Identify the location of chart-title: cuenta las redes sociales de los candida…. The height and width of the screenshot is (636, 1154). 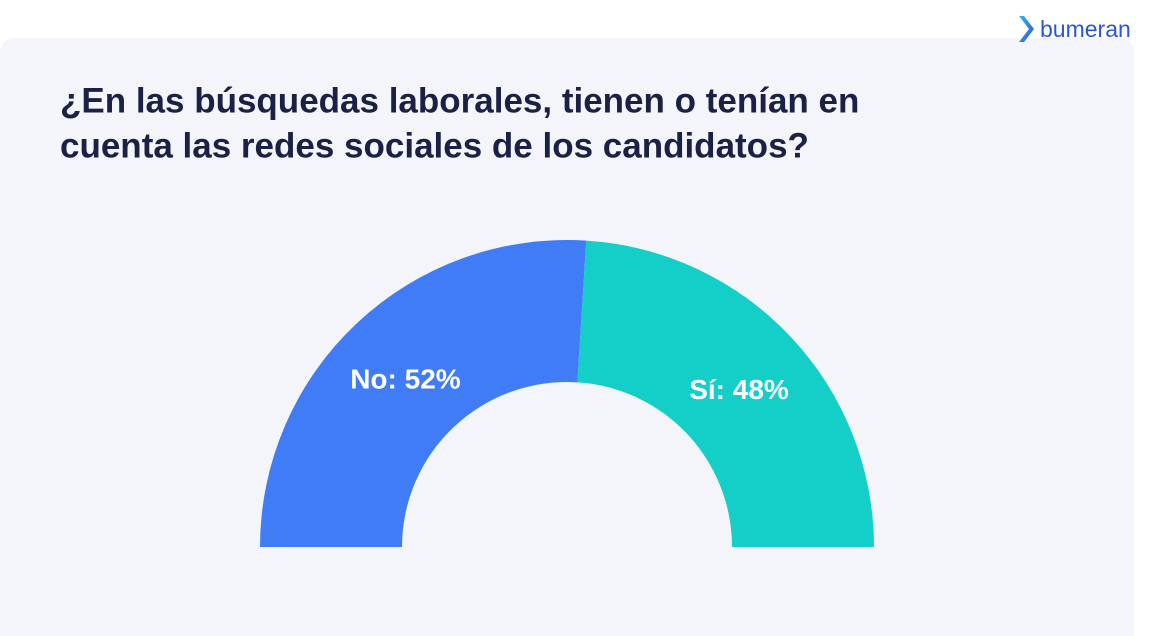
(434, 145).